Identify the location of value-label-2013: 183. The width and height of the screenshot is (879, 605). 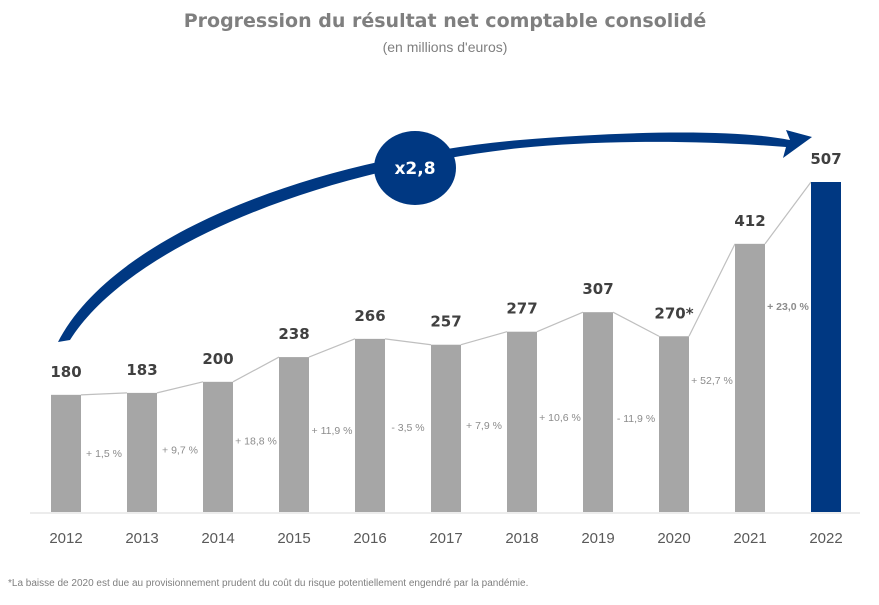
(141, 370).